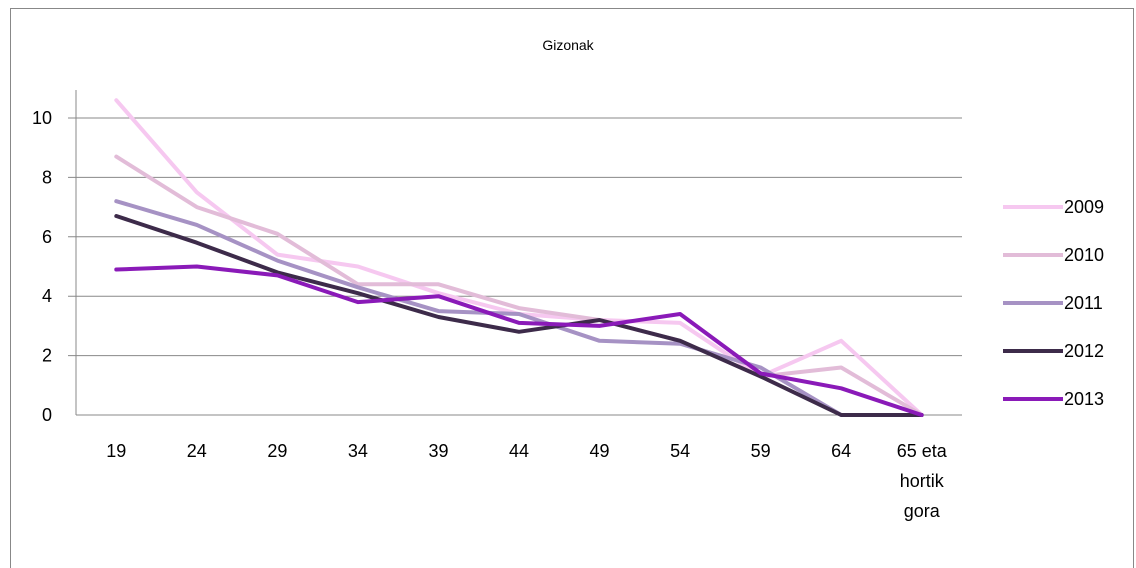 The height and width of the screenshot is (568, 1136). I want to click on y-tick-label: 10, so click(42, 118).